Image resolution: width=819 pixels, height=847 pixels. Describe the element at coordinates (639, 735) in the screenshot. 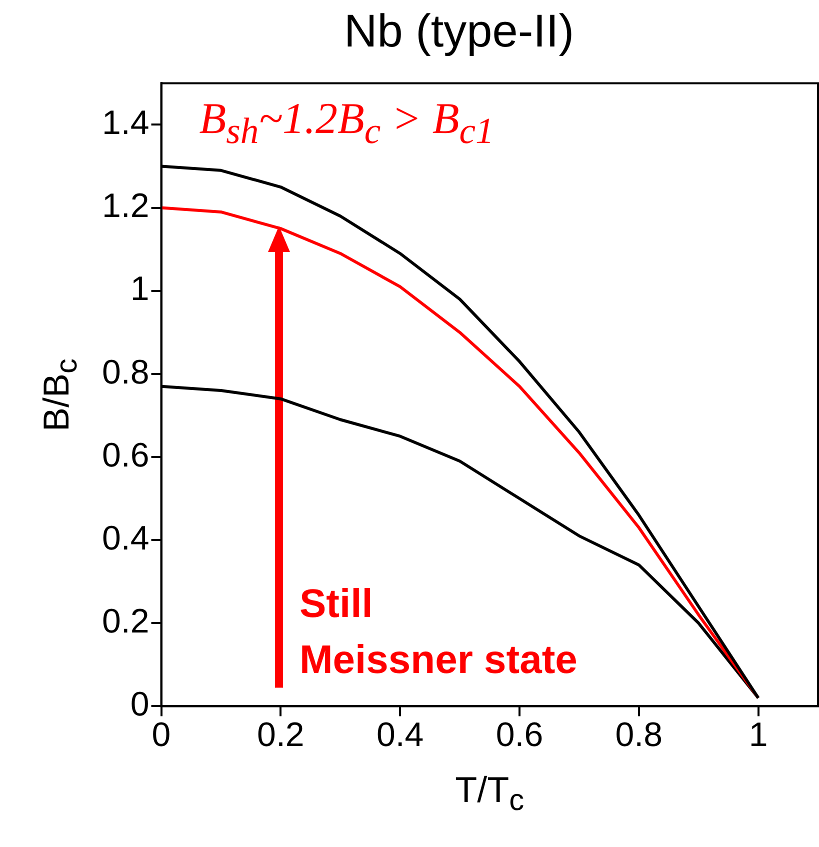

I see `x-tick-label: 0.8` at that location.